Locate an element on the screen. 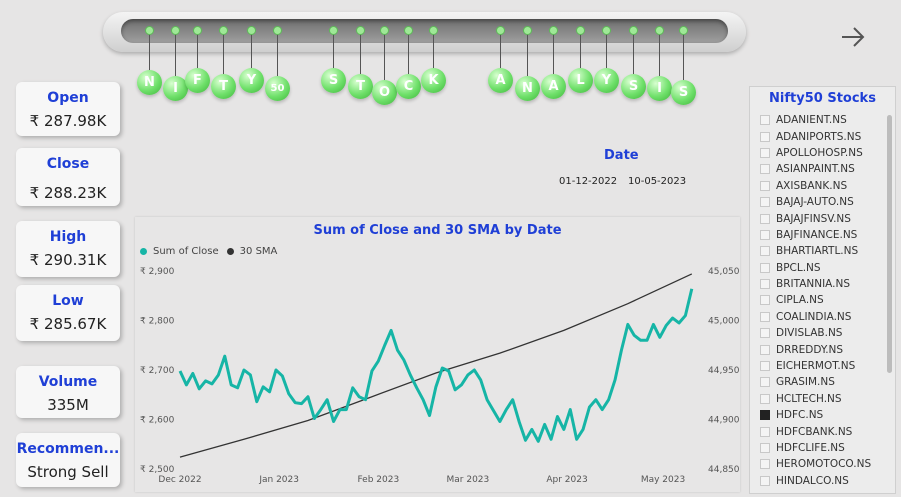 The image size is (901, 497). x-tick-label: Dec 2022 is located at coordinates (179, 480).